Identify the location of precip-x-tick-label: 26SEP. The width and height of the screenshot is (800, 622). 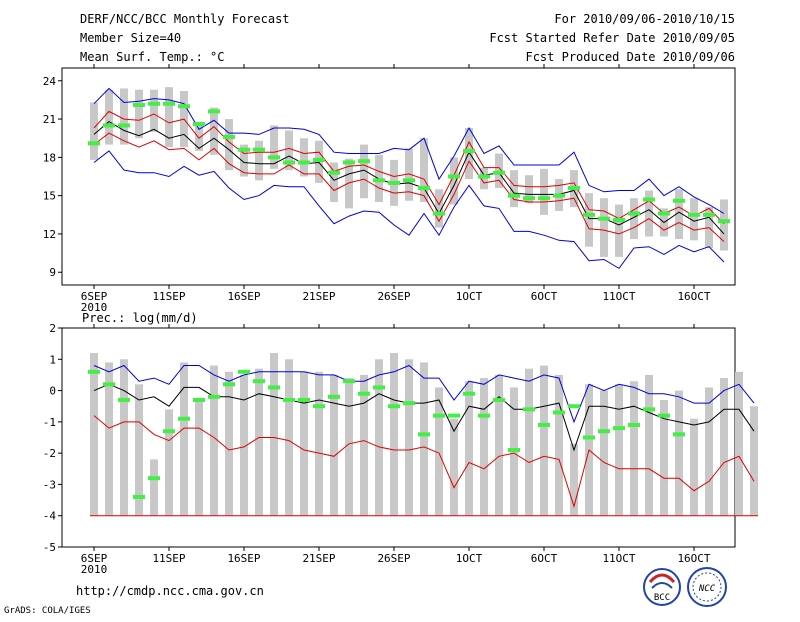
(393, 558).